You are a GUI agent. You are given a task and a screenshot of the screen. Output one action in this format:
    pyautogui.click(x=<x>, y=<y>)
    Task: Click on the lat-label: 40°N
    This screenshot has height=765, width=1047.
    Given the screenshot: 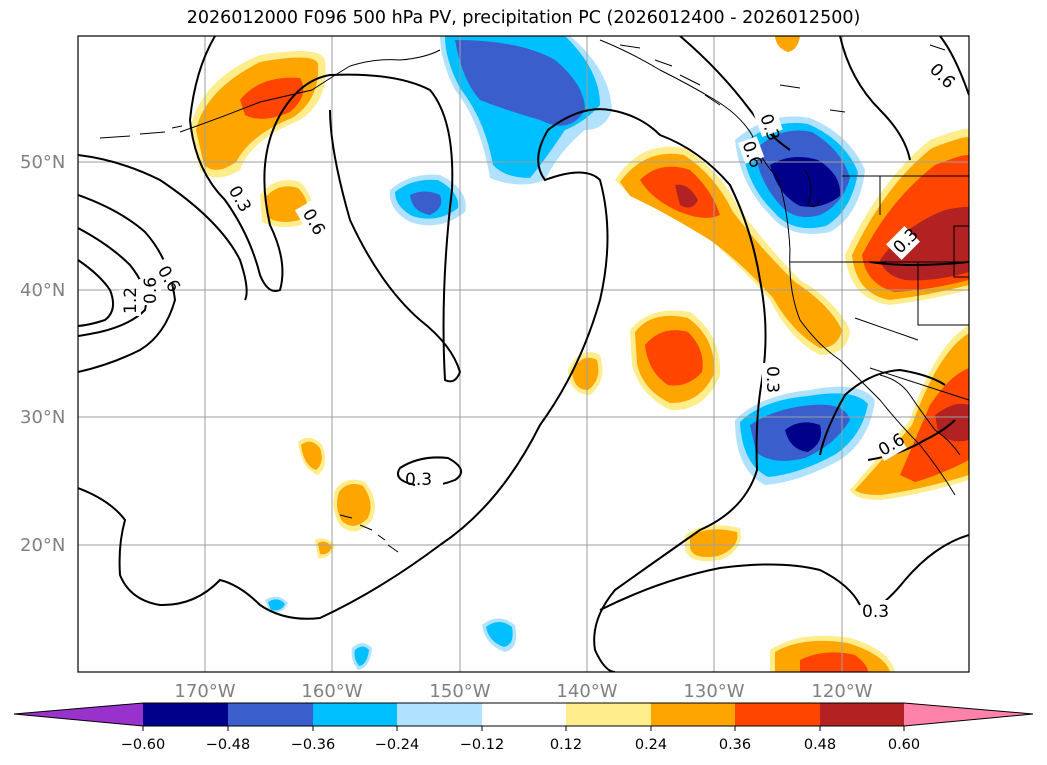 What is the action you would take?
    pyautogui.click(x=42, y=290)
    